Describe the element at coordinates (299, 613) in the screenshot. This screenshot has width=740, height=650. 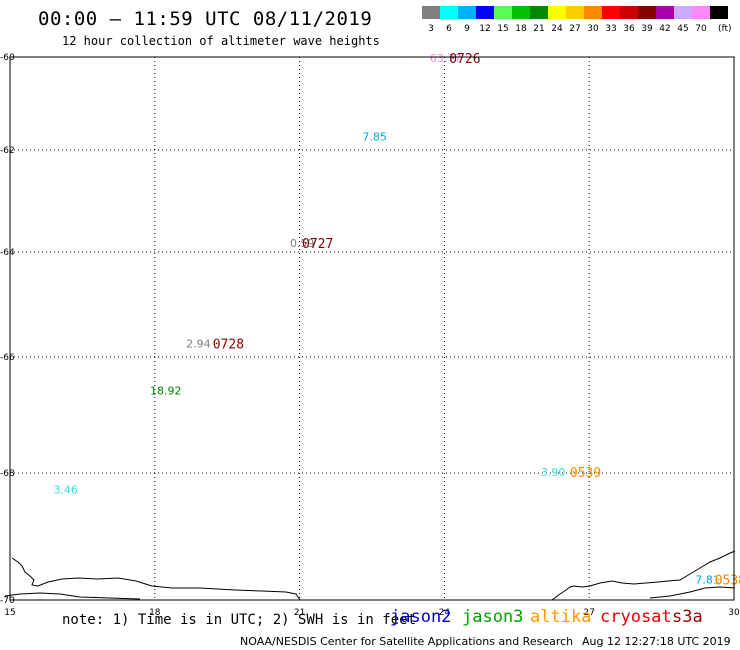
I see `longitude-tick-label: 21` at that location.